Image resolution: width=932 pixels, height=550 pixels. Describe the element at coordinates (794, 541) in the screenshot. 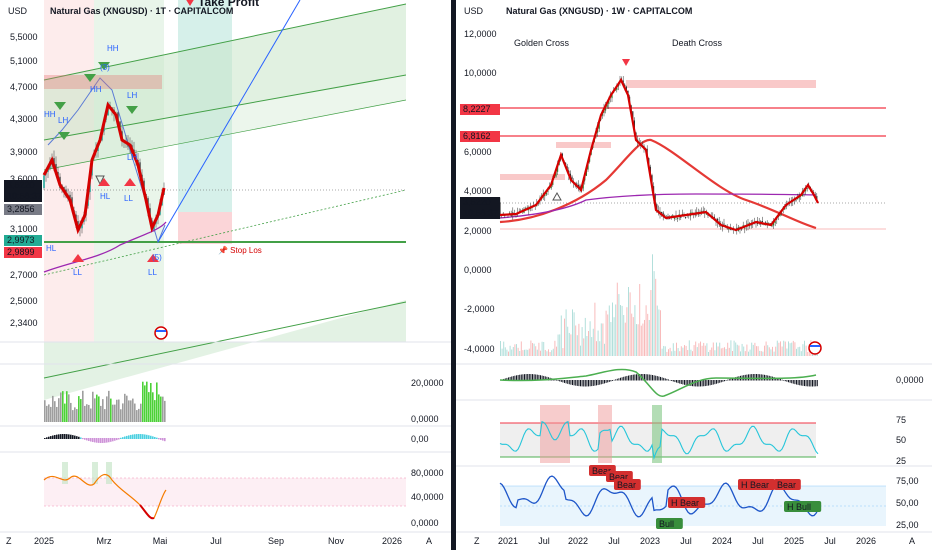

I see `right-time-tick: 2025` at that location.